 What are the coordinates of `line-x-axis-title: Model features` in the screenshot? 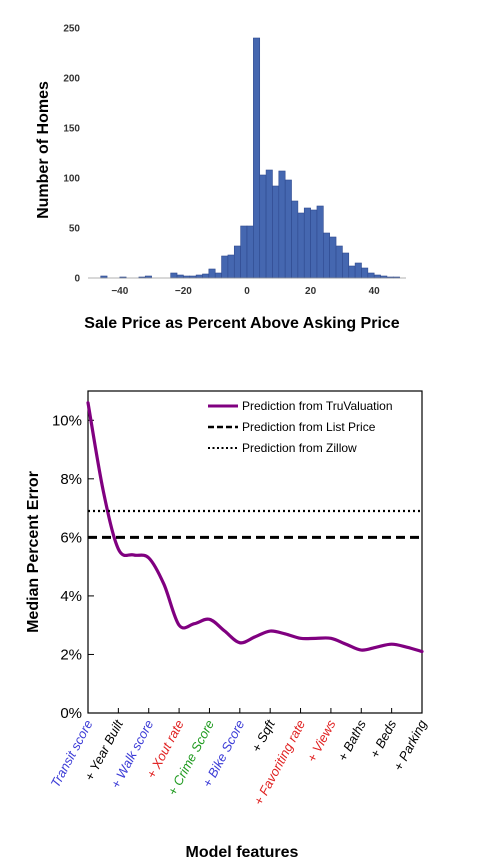 It's located at (242, 852).